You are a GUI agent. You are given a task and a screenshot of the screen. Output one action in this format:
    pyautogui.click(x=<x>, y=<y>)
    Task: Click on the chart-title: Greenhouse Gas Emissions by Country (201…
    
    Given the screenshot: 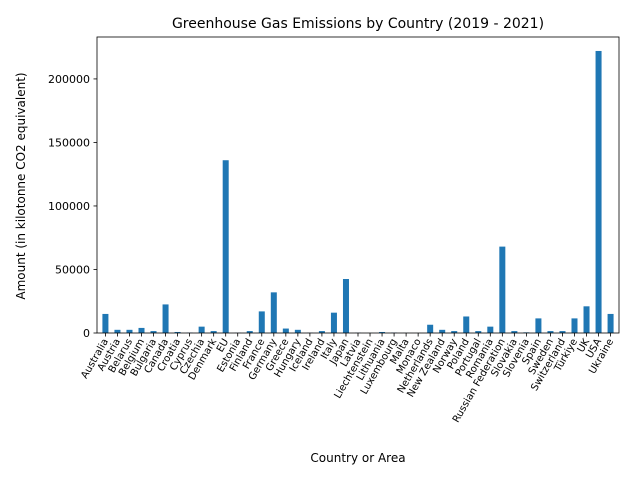 What is the action you would take?
    pyautogui.click(x=358, y=24)
    